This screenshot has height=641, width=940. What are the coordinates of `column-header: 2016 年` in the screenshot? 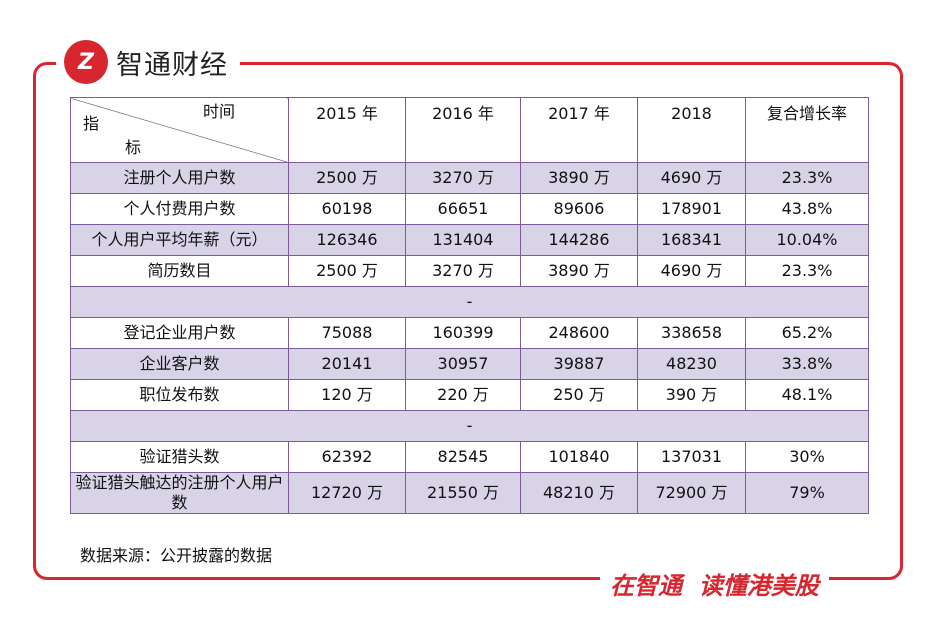 It's located at (463, 130).